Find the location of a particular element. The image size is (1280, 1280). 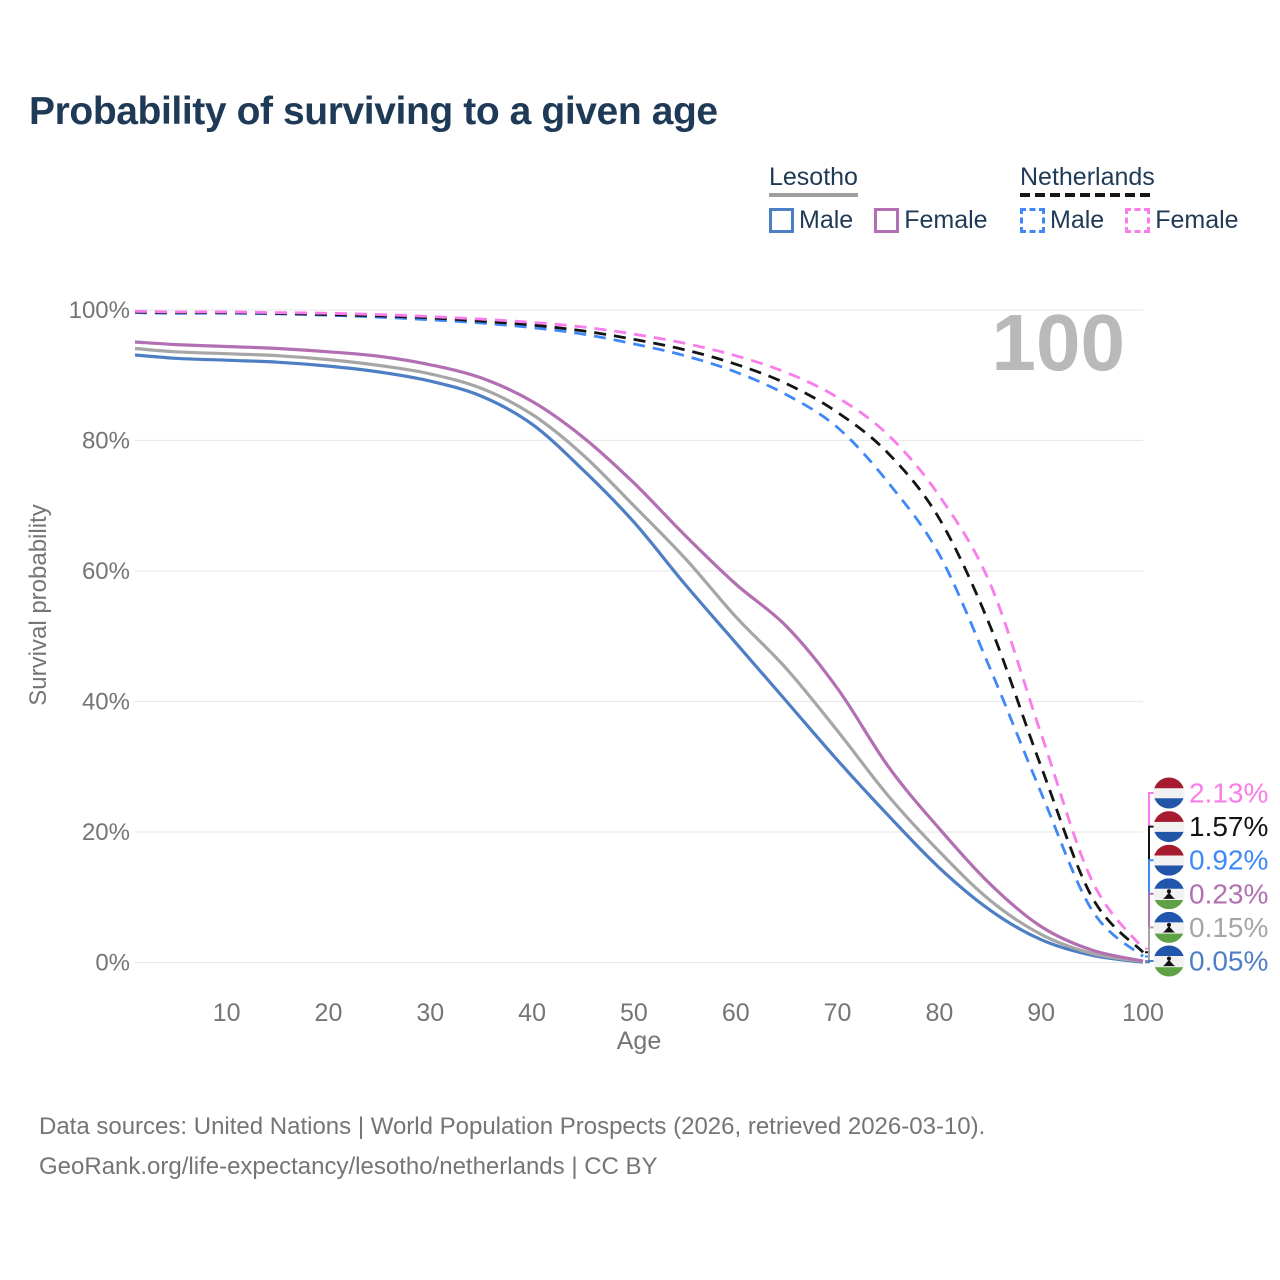

legend-country-linestyle-solid is located at coordinates (813, 195).